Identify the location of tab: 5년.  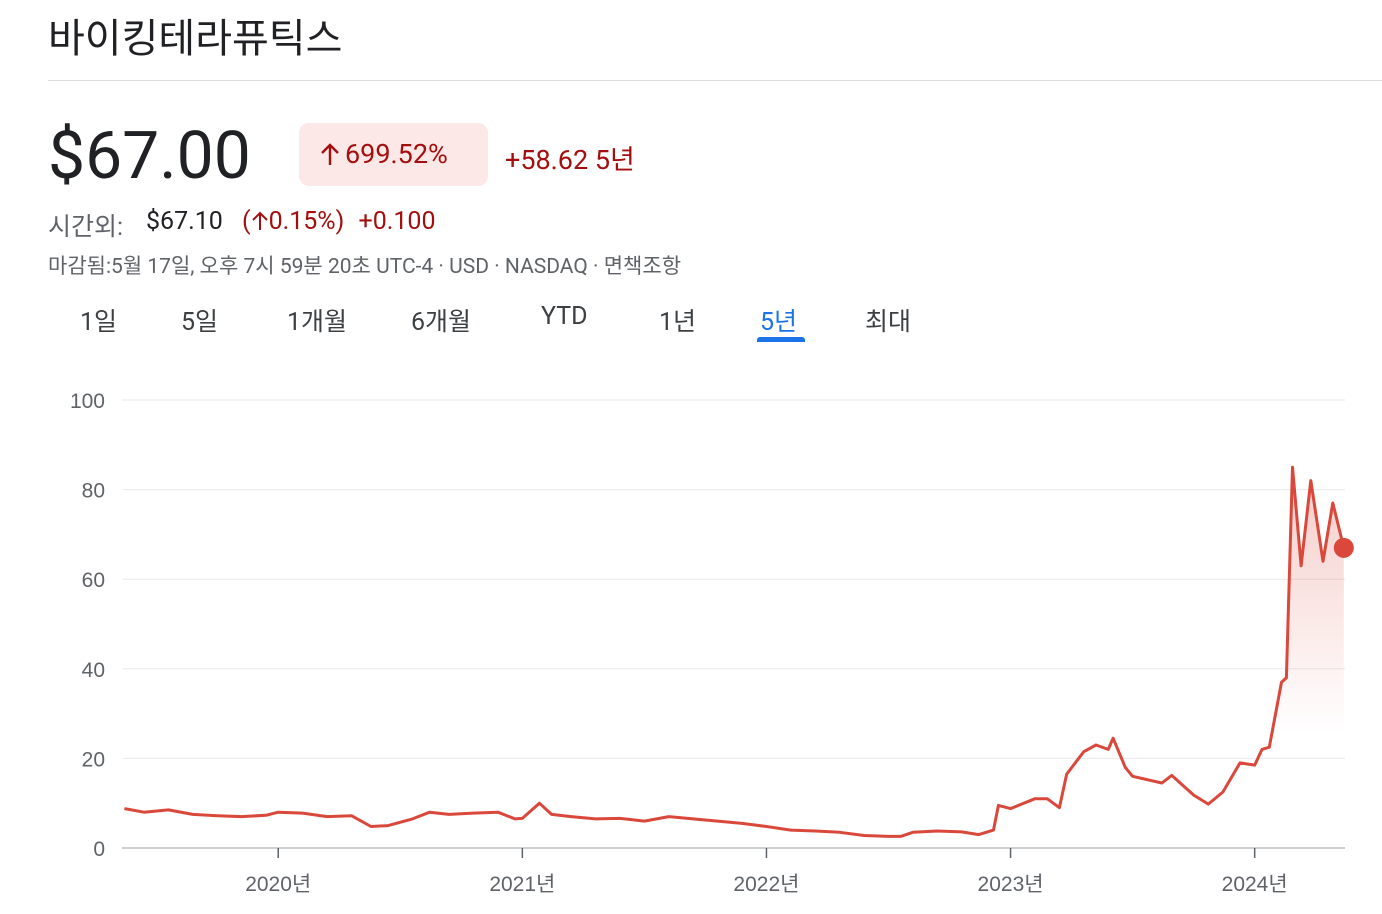
(779, 322).